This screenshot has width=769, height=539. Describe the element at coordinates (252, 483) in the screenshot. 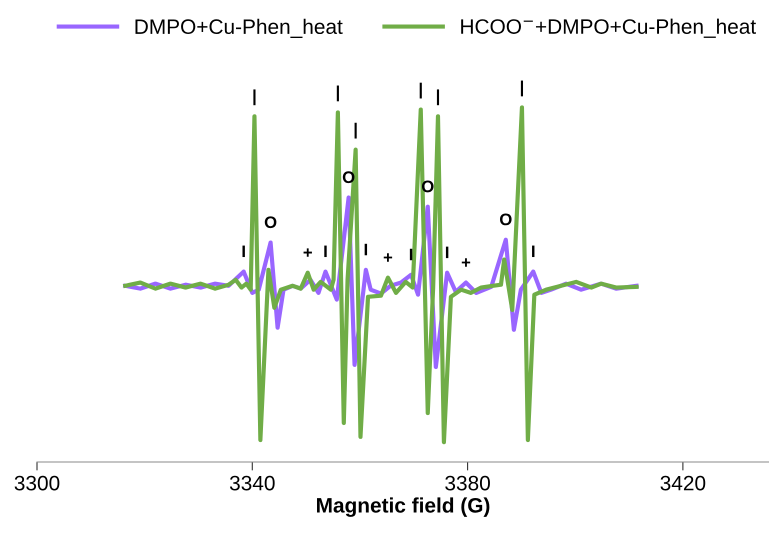

I see `x-tick-label: 3340` at that location.